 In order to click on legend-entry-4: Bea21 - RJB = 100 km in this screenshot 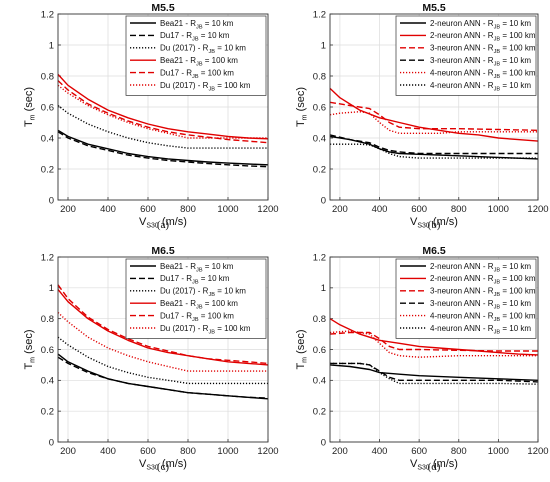, I will do `click(199, 305)`.